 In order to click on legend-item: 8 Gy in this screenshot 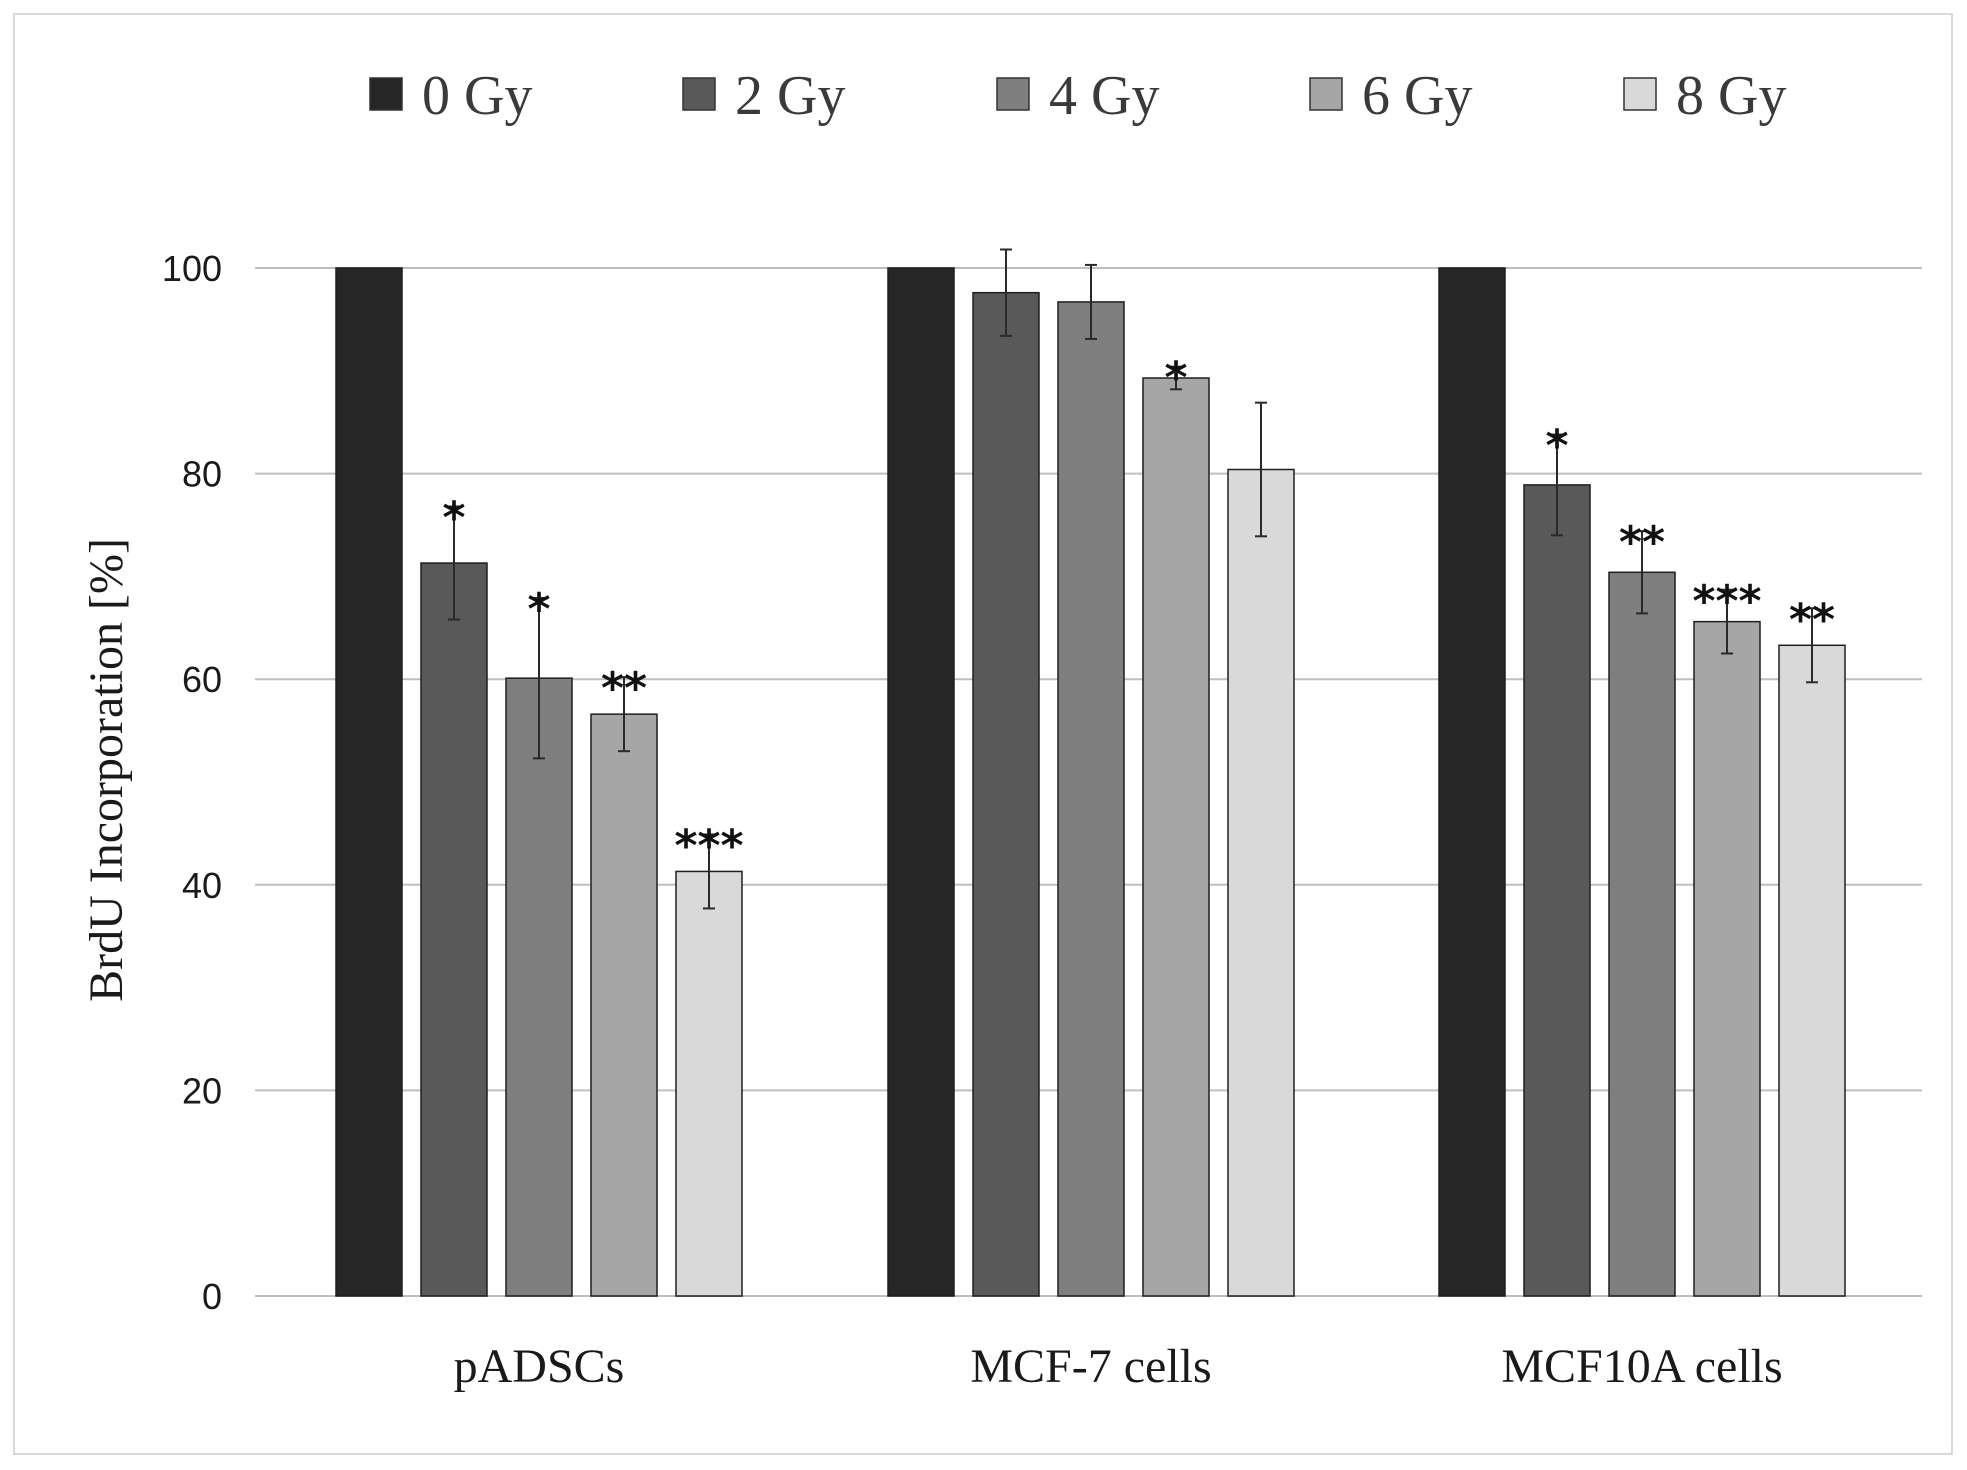, I will do `click(1704, 96)`.